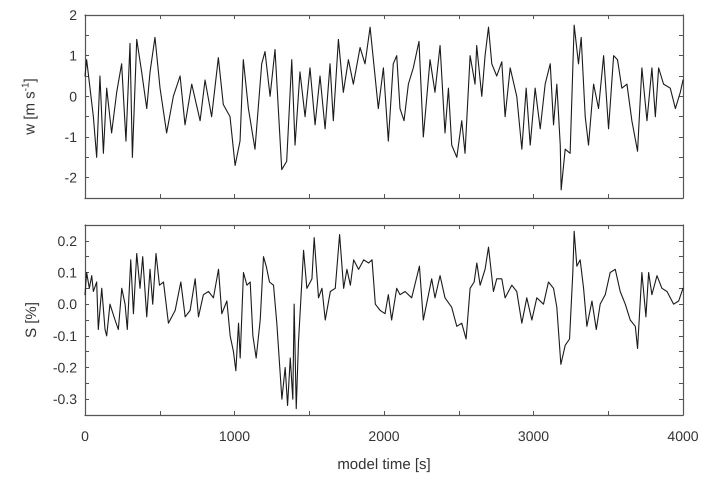  I want to click on y-tick-label: 0.2, so click(68, 240).